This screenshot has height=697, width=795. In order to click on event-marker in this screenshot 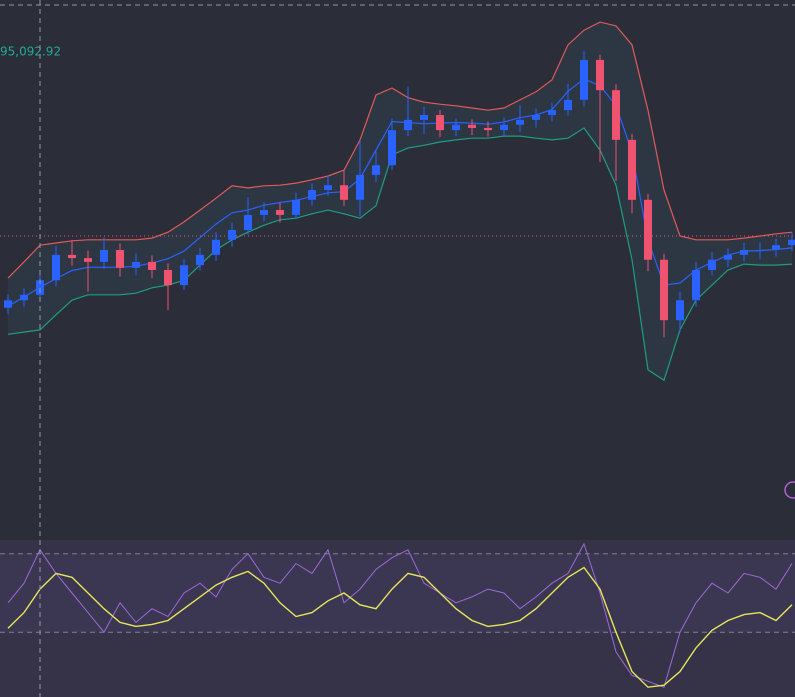, I will do `click(789, 490)`.